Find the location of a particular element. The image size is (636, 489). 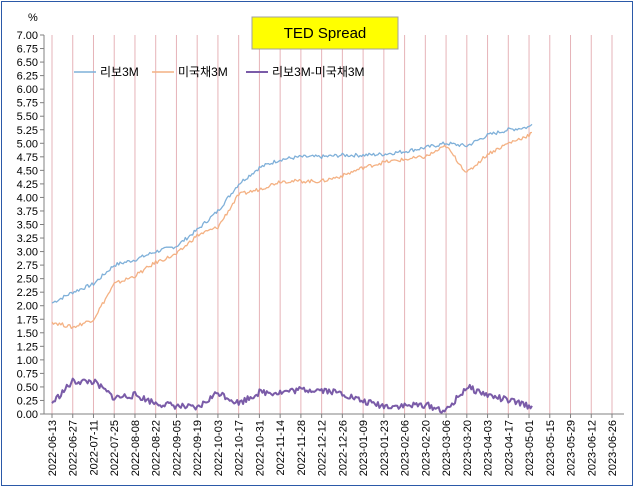

x-tick-label: 2023-03-20 is located at coordinates (468, 448).